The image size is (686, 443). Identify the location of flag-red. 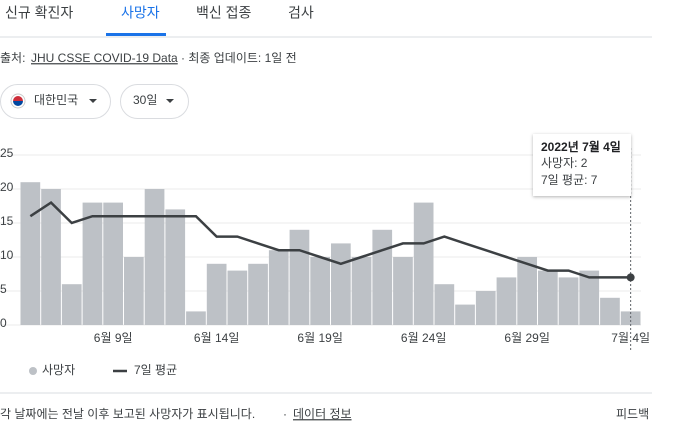
(18, 98).